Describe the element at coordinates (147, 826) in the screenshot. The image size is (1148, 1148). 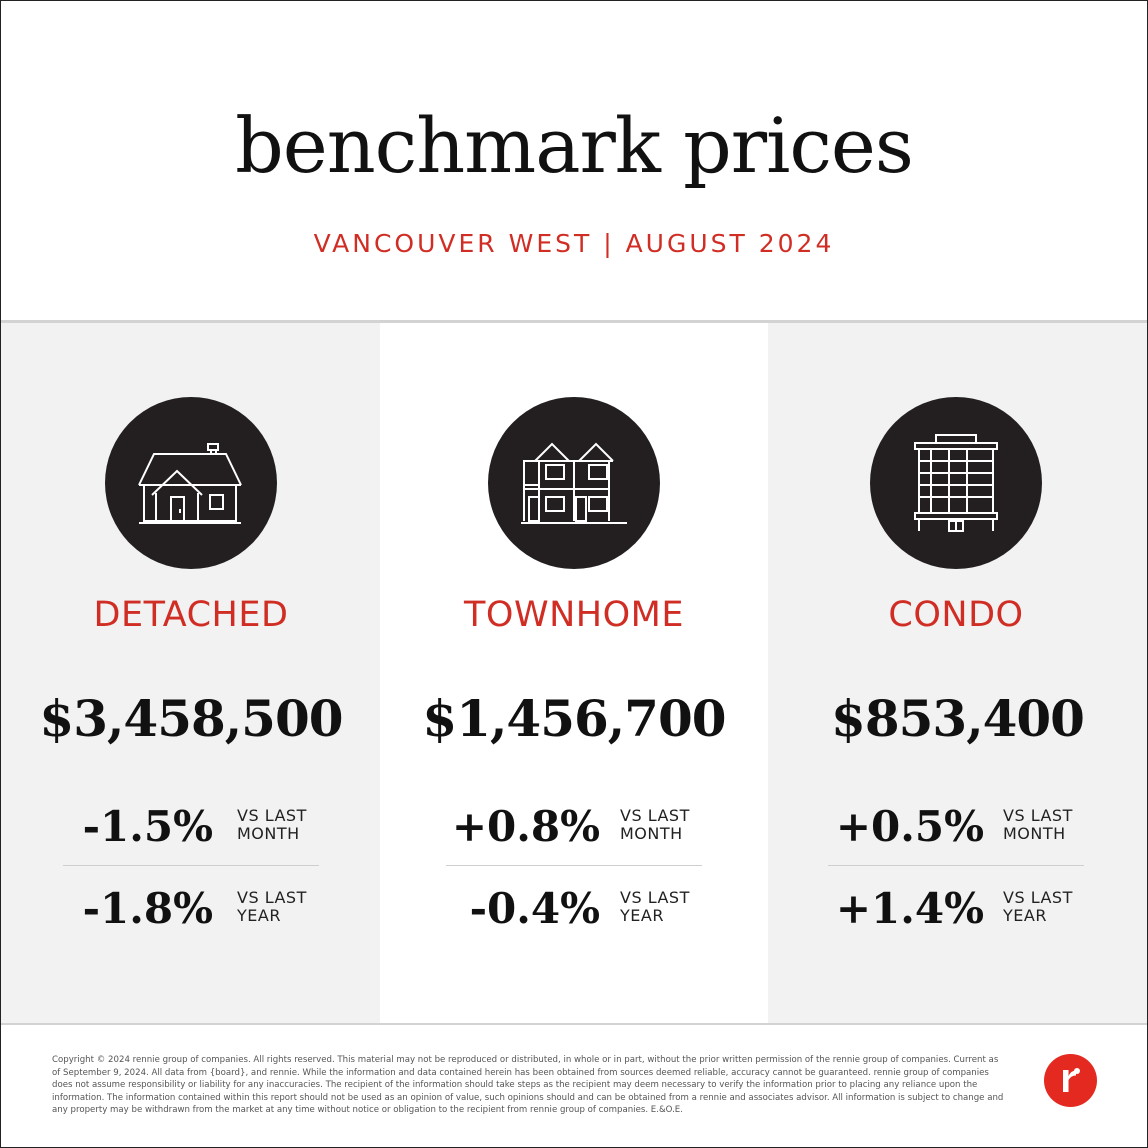
I see `month-change-value: -1.5%` at that location.